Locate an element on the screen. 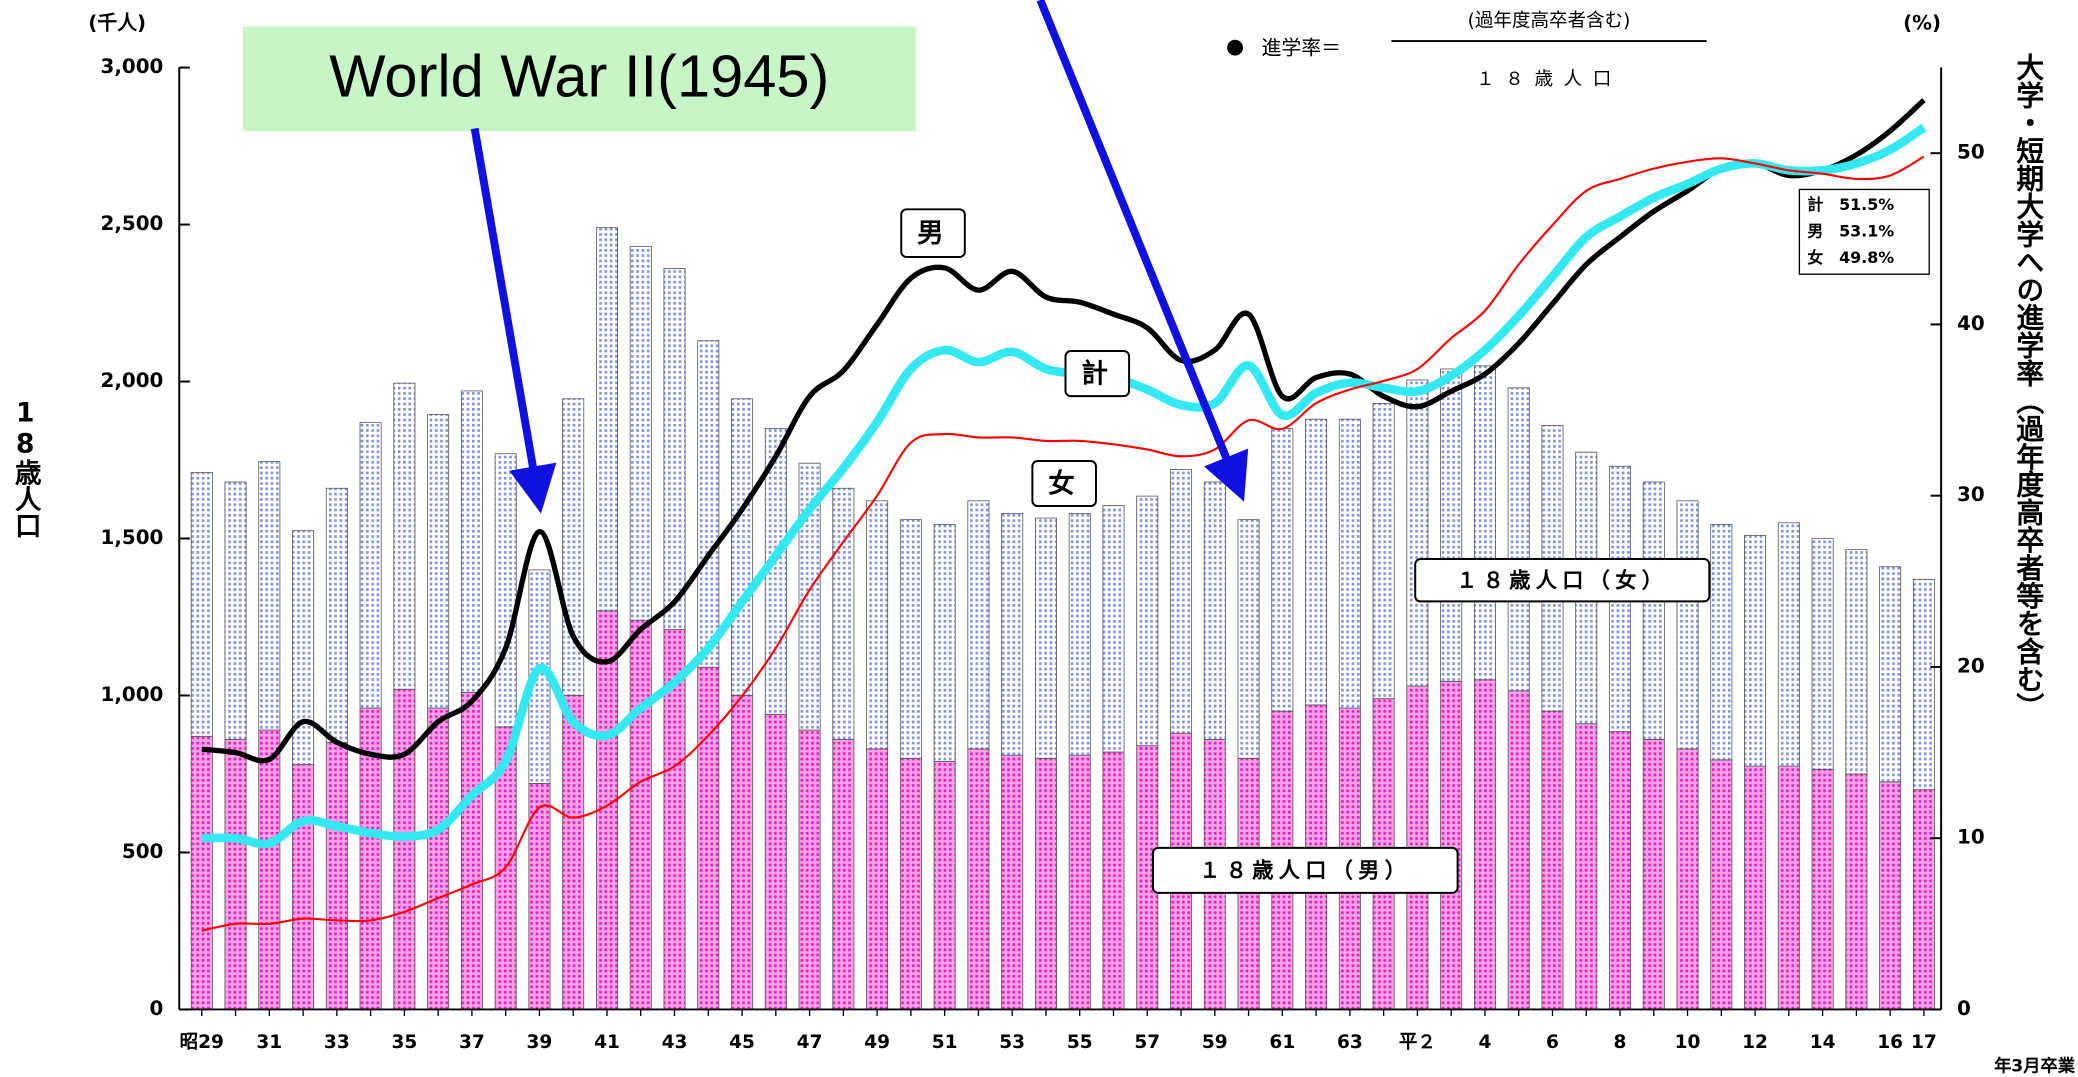  end-label: 男 53.1% is located at coordinates (1850, 230).